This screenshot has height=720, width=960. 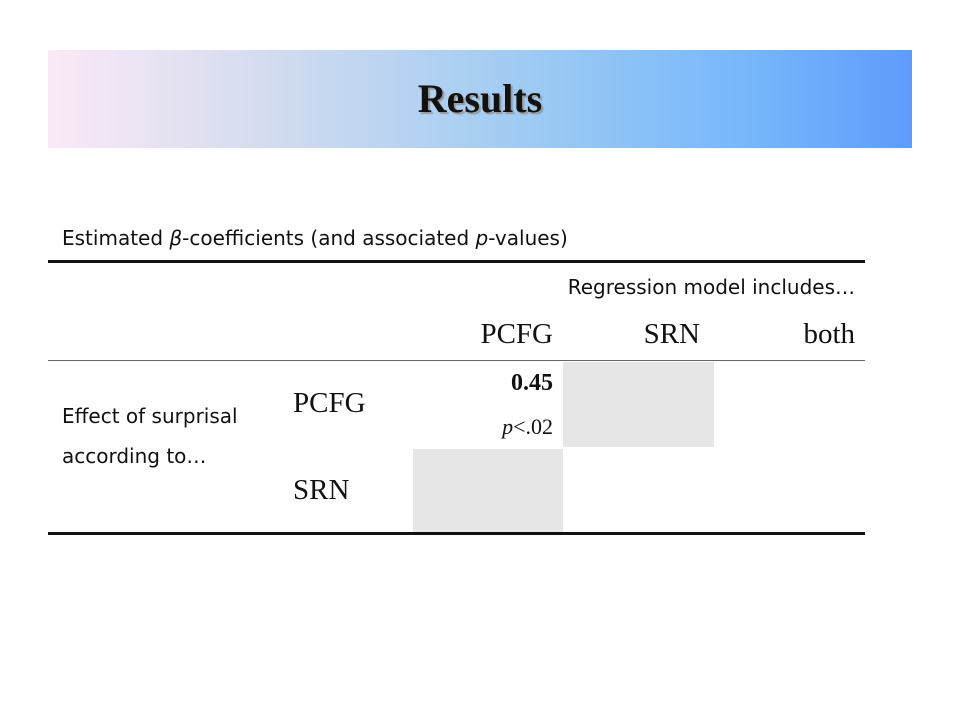 What do you see at coordinates (456, 261) in the screenshot?
I see `top-rule` at bounding box center [456, 261].